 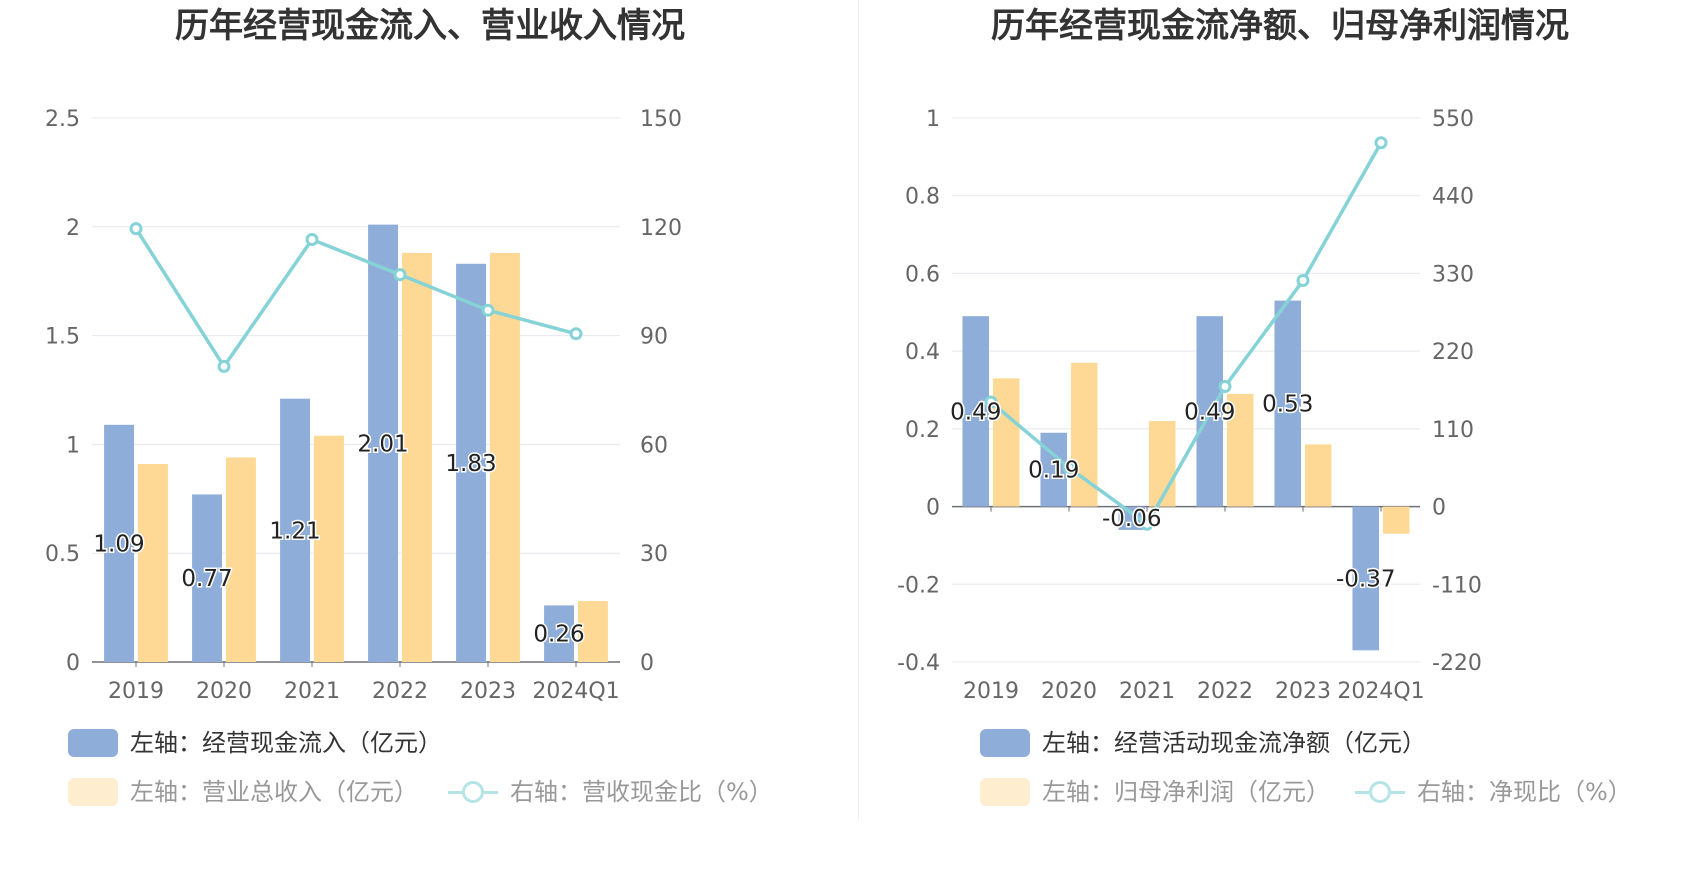 I want to click on x-tick-label: 2019, so click(x=991, y=691).